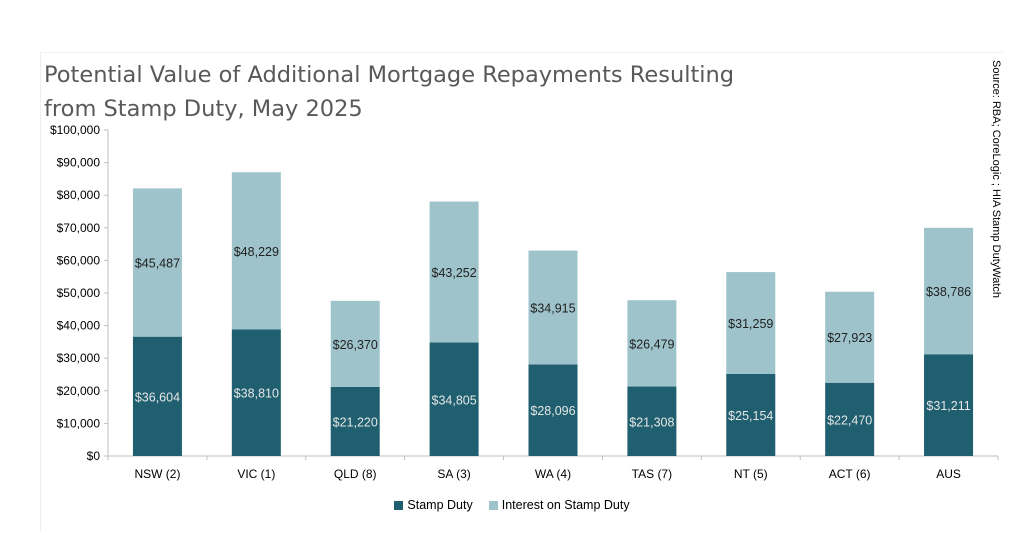  I want to click on chart-title-line-2: from Stamp Duty, May 2025, so click(203, 109).